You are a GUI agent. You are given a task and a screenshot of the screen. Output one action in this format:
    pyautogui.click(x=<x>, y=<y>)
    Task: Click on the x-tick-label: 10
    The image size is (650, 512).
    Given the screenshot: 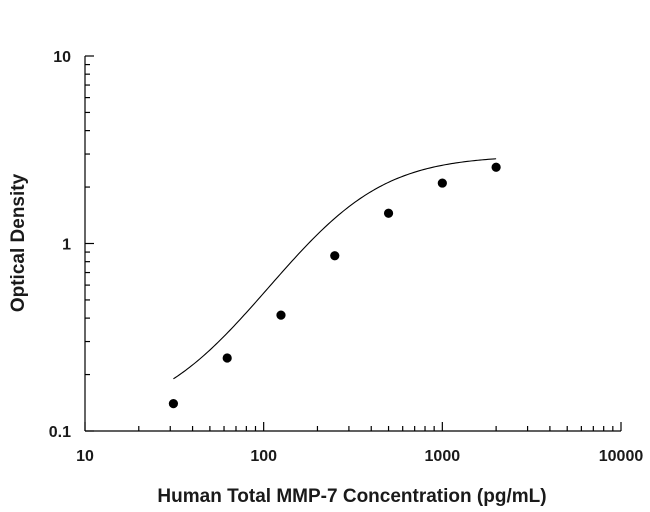 What is the action you would take?
    pyautogui.click(x=85, y=456)
    